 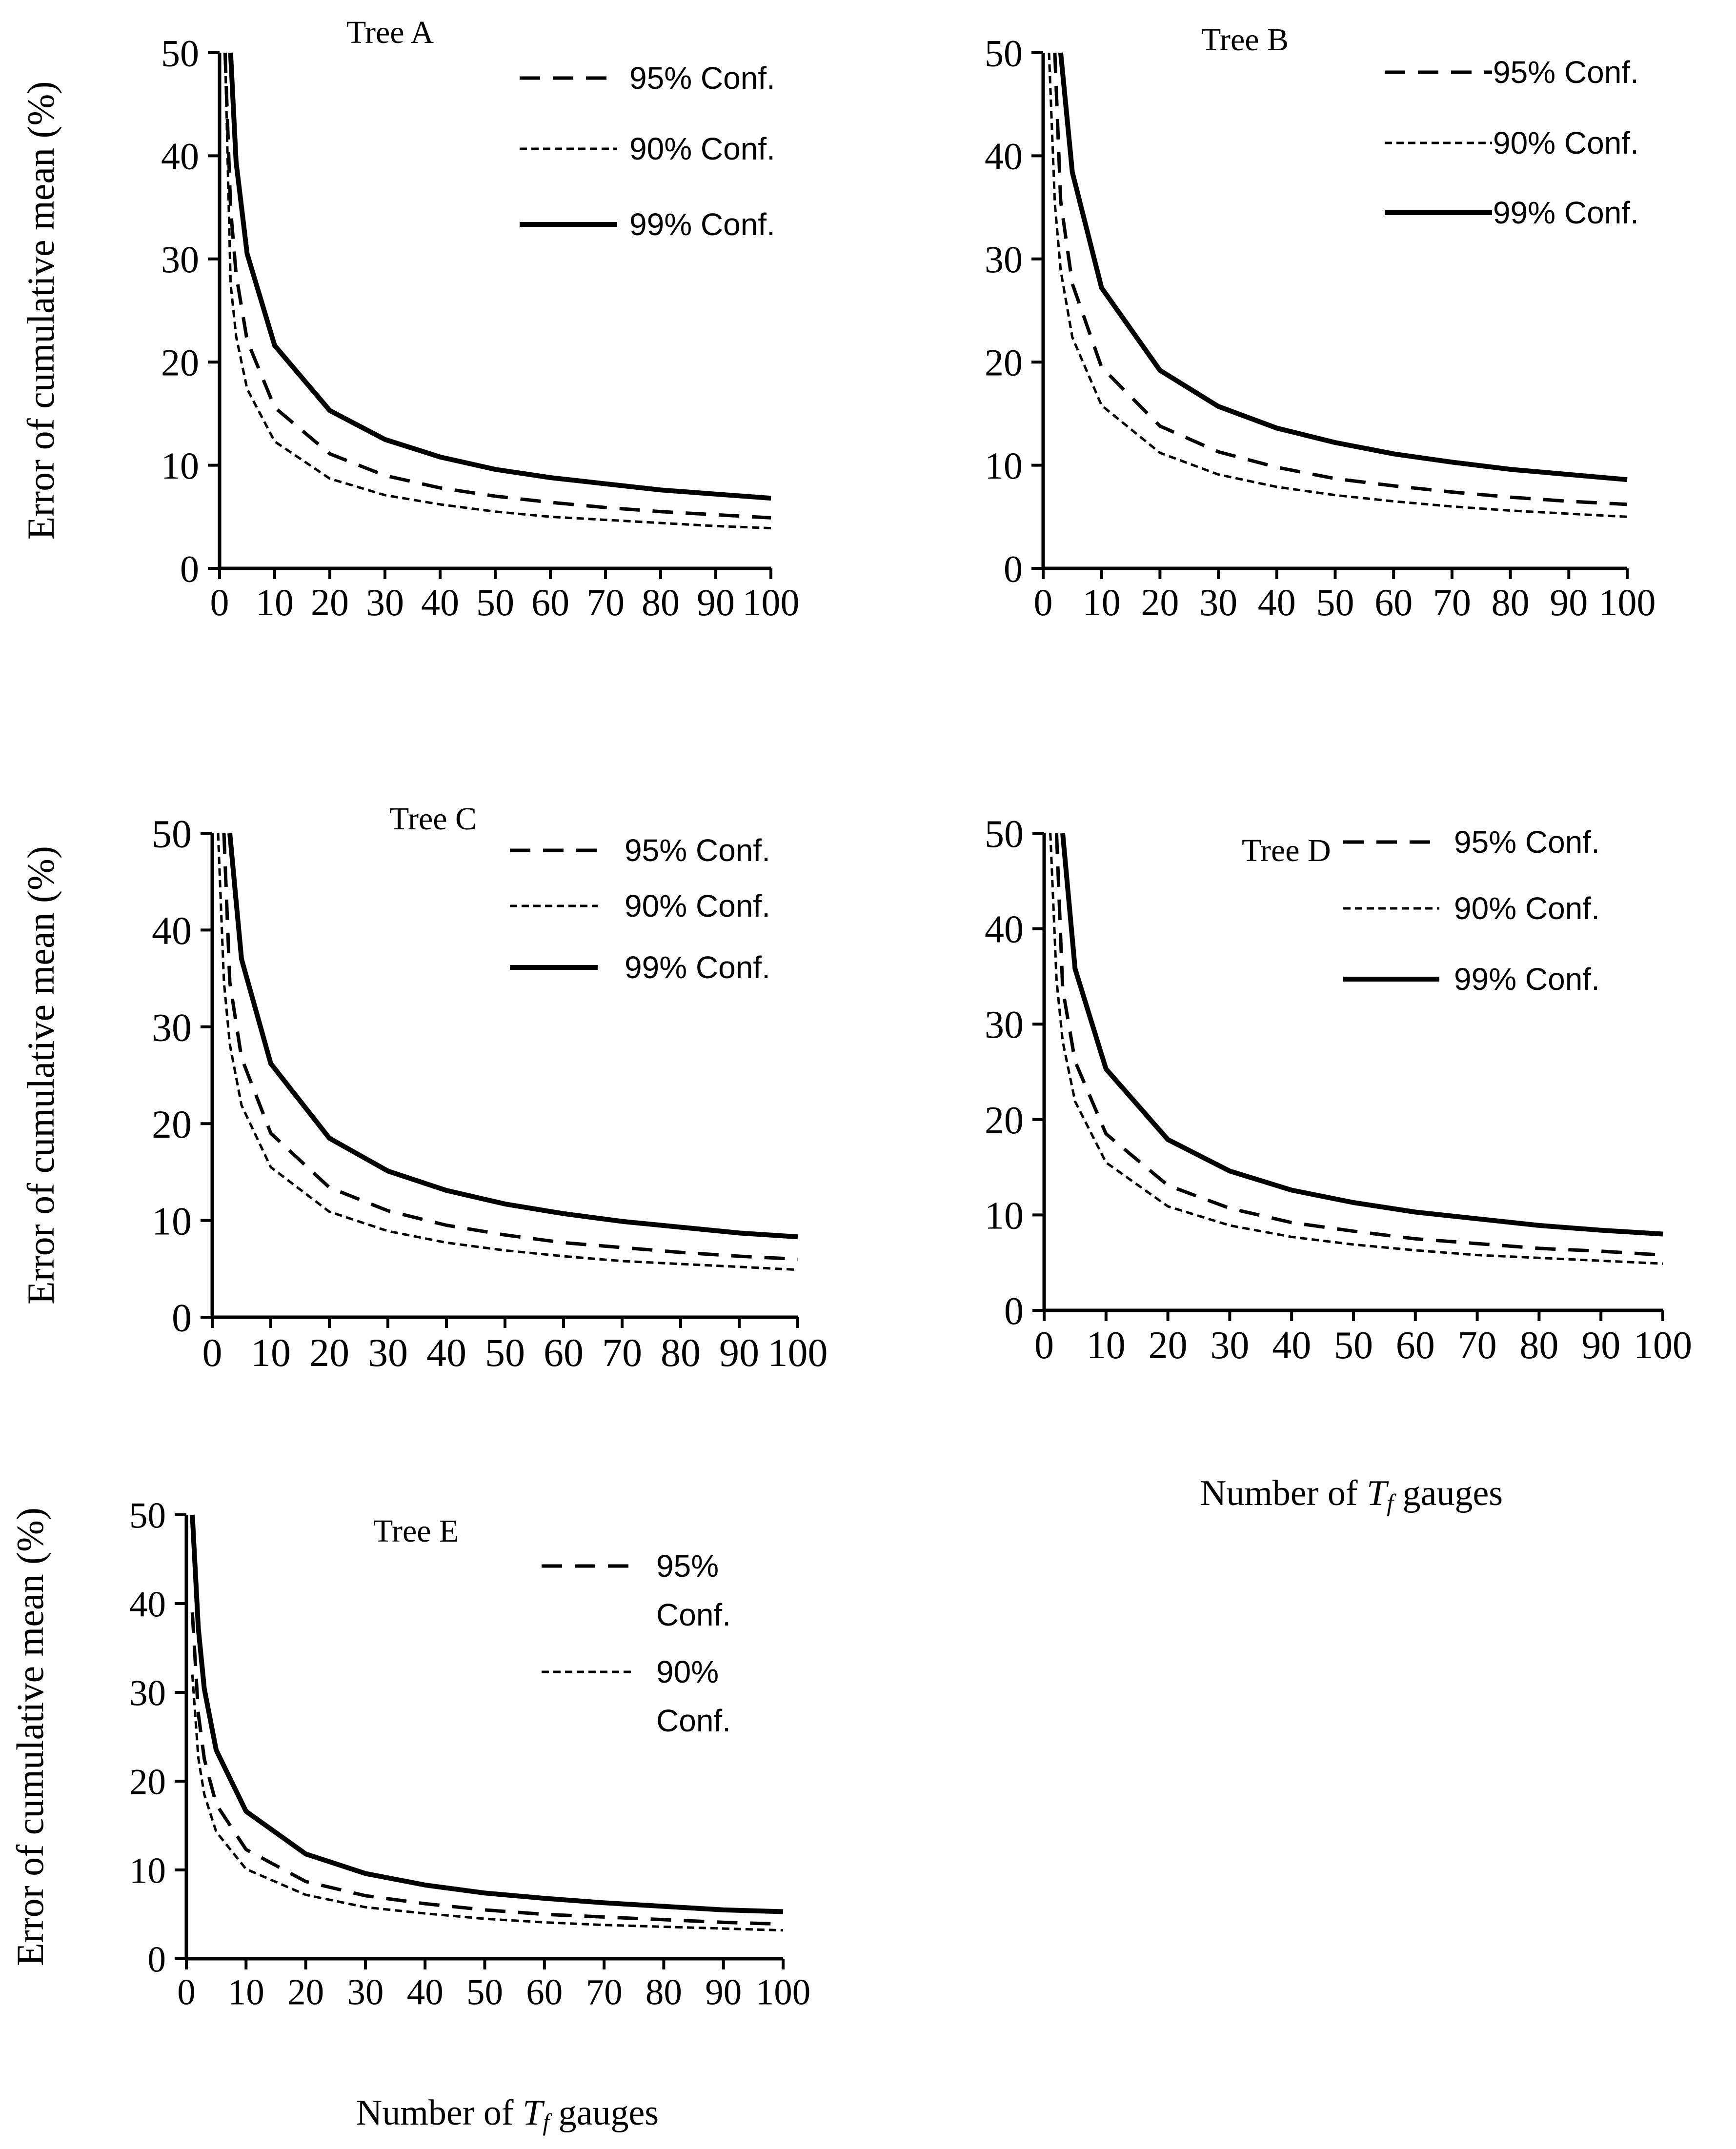 What do you see at coordinates (1245, 40) in the screenshot?
I see `panel-title: Tree B` at bounding box center [1245, 40].